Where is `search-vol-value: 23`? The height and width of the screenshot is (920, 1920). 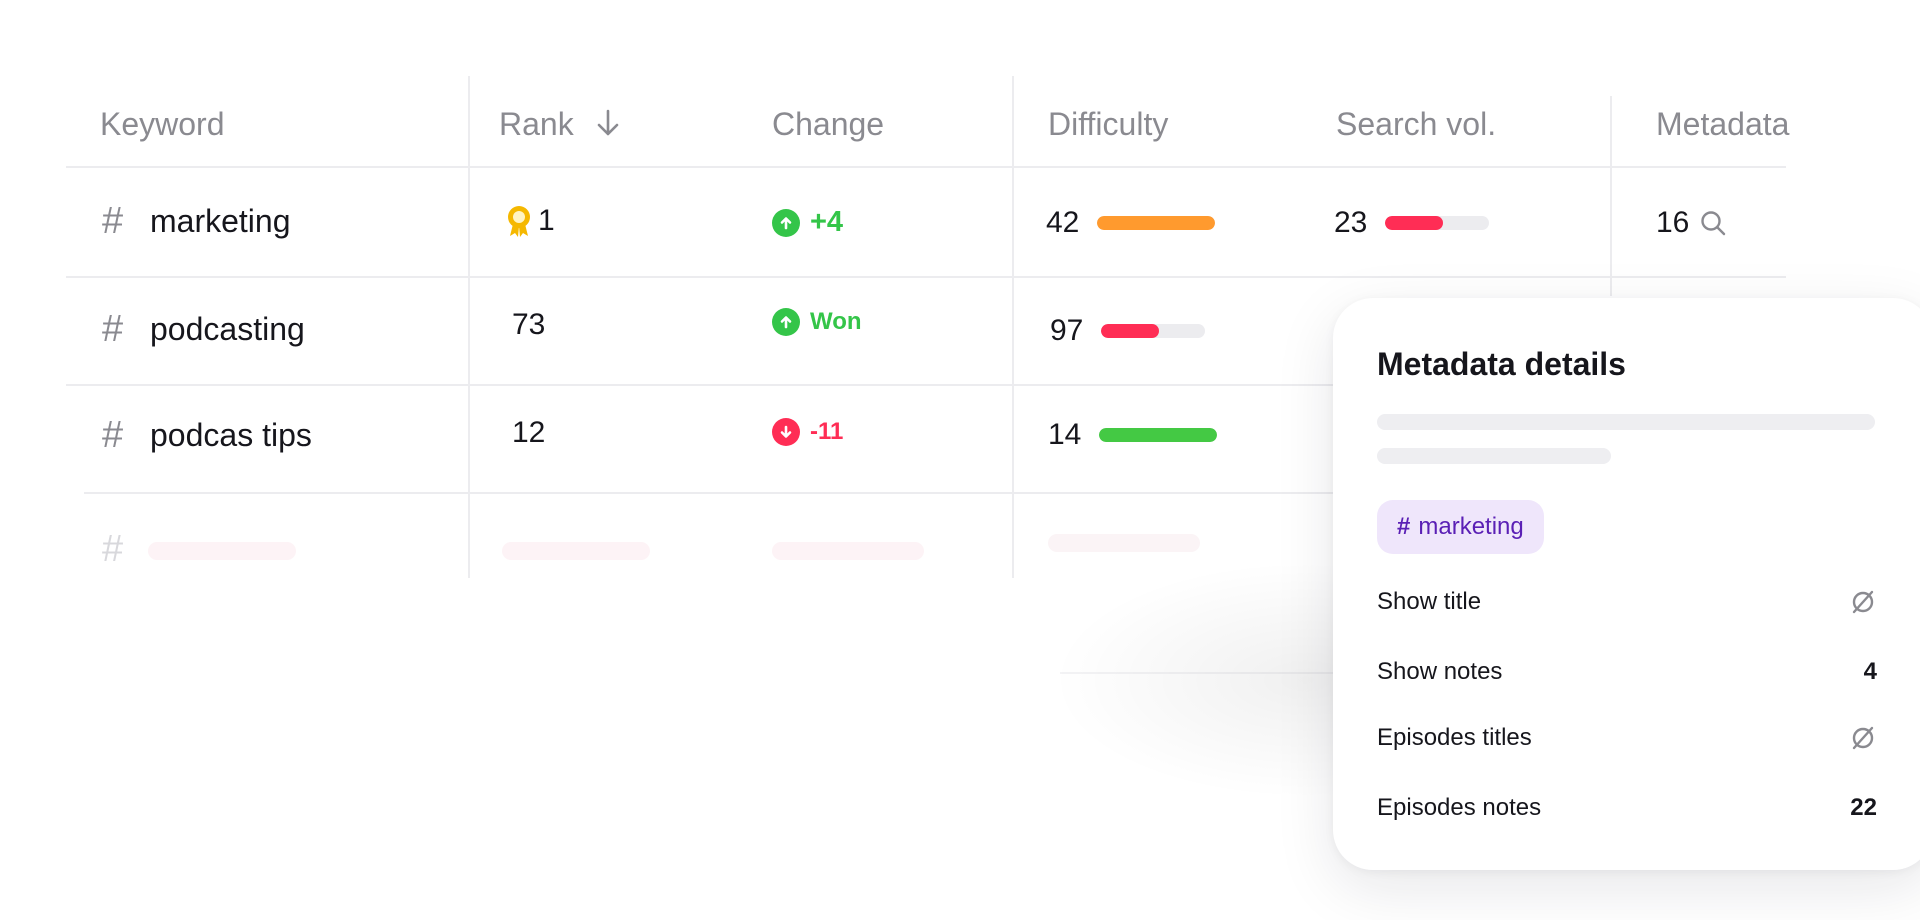 search-vol-value: 23 is located at coordinates (1351, 222).